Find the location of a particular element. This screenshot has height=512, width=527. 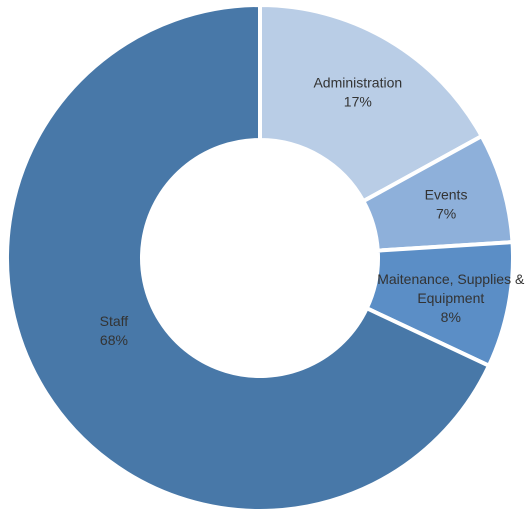

slice-name-label: Staff is located at coordinates (114, 321).